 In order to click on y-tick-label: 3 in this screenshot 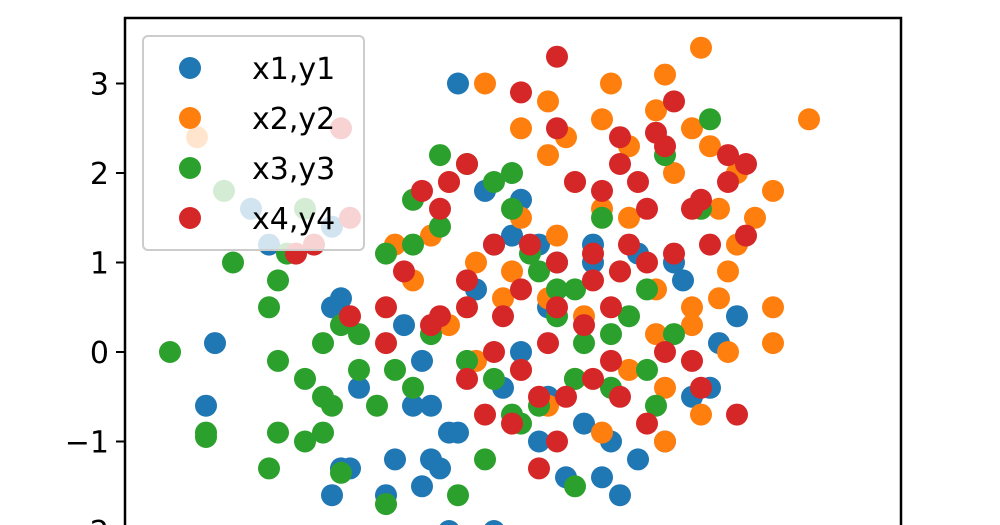, I will do `click(99, 85)`.